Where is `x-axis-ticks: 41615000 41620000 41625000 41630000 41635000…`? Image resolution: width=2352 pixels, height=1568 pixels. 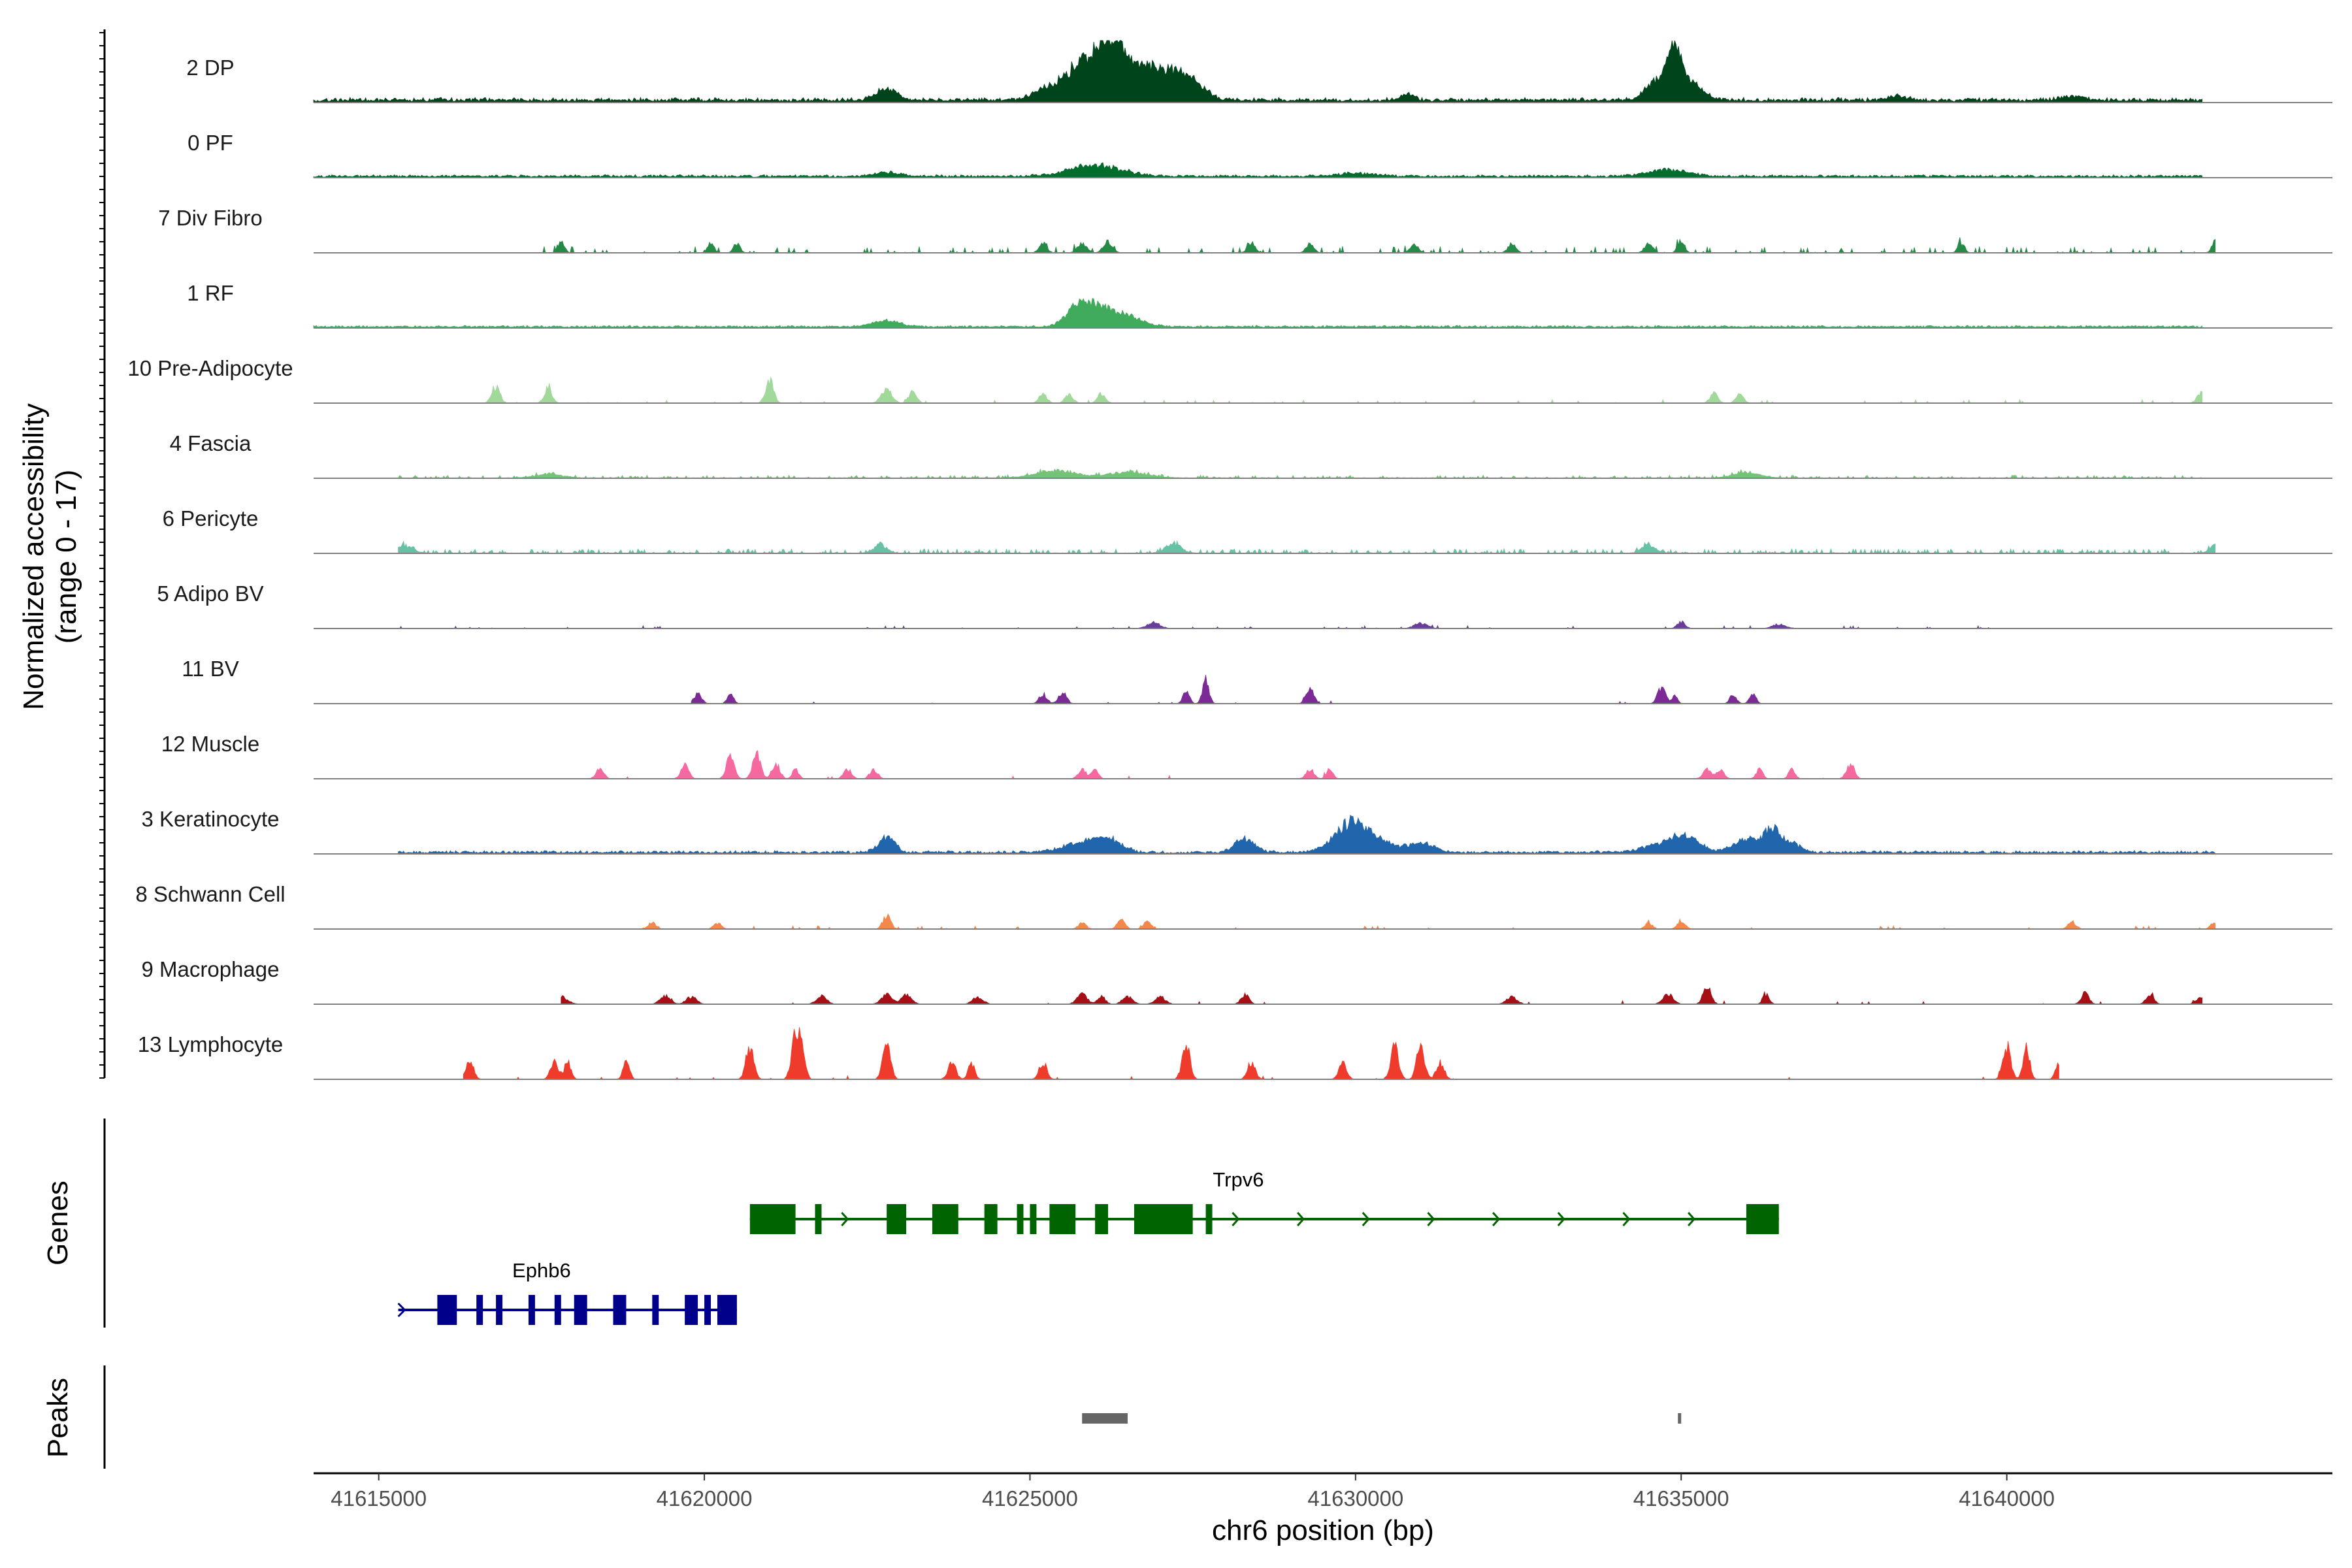 x-axis-ticks: 41615000 41620000 41625000 41630000 41635000… is located at coordinates (1193, 1492).